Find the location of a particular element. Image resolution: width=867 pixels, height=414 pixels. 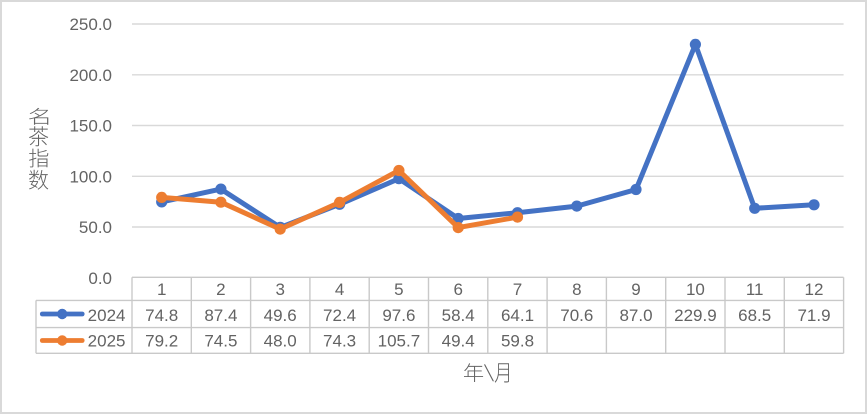

svg-text: 3 is located at coordinates (279, 289).